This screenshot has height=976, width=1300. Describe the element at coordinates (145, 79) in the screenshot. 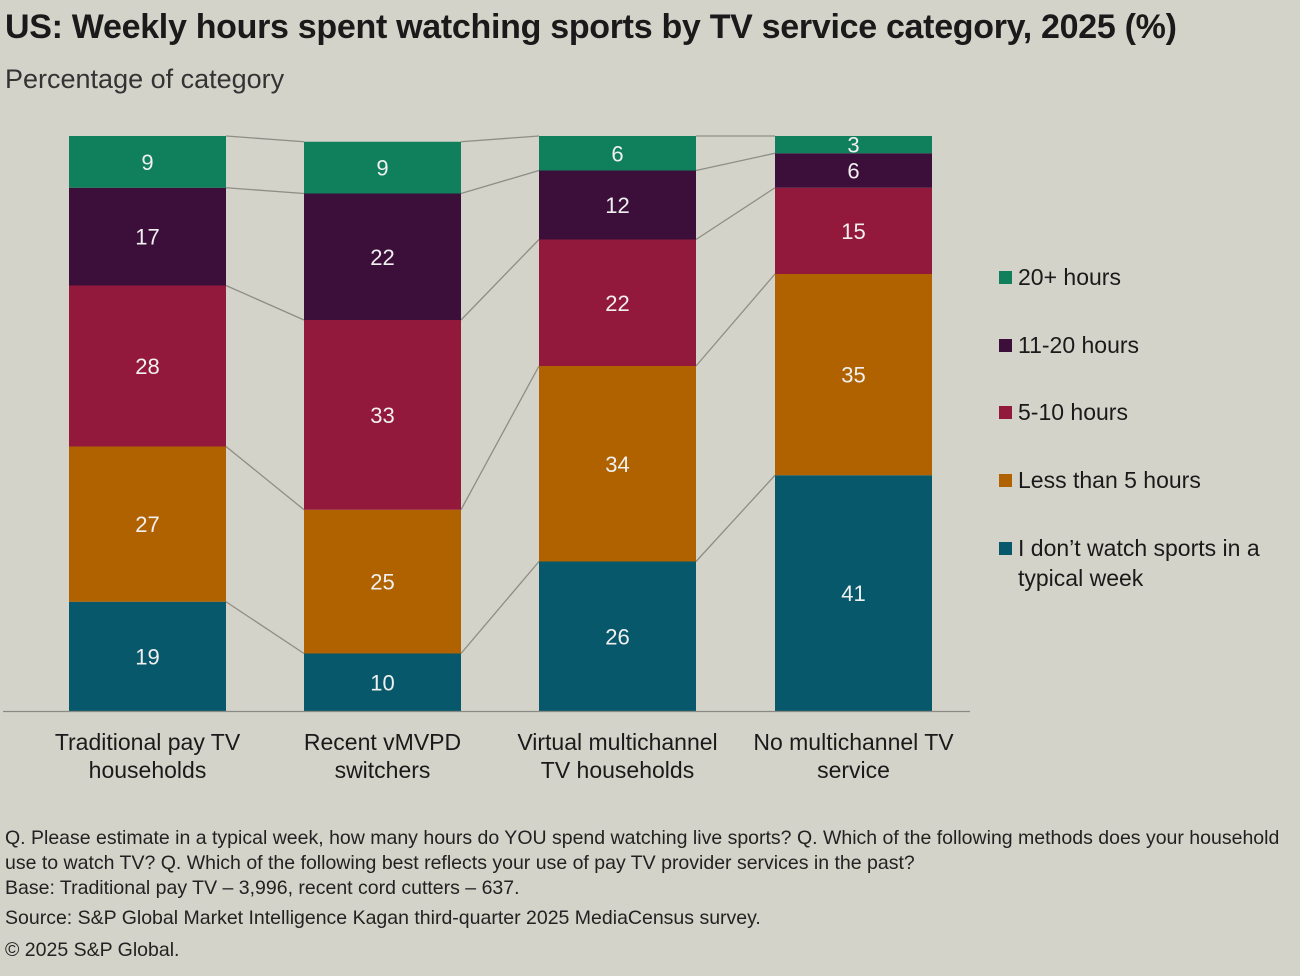

I see `chart-subtitle: Percentage of category` at that location.